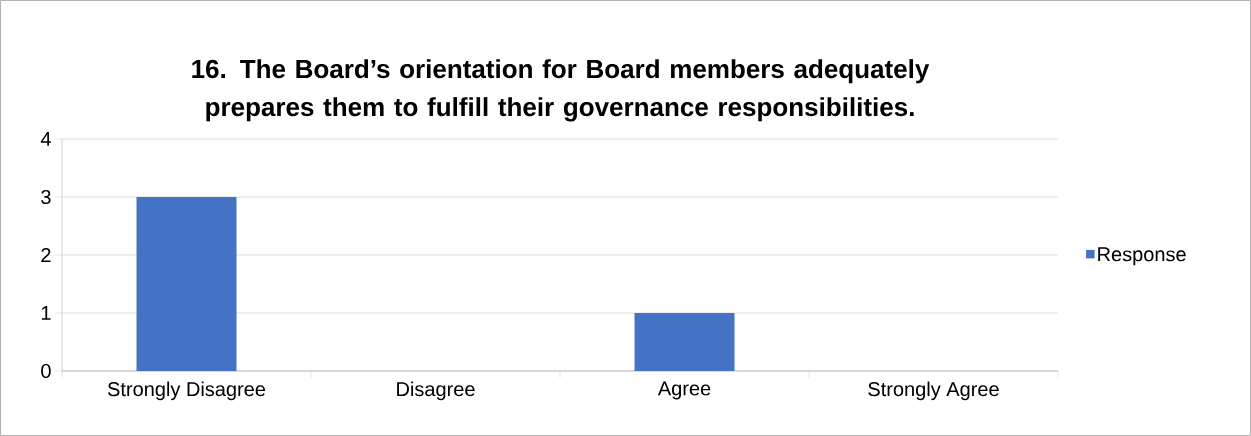 This screenshot has width=1251, height=436. What do you see at coordinates (436, 391) in the screenshot?
I see `x-tick-label: Disagree` at bounding box center [436, 391].